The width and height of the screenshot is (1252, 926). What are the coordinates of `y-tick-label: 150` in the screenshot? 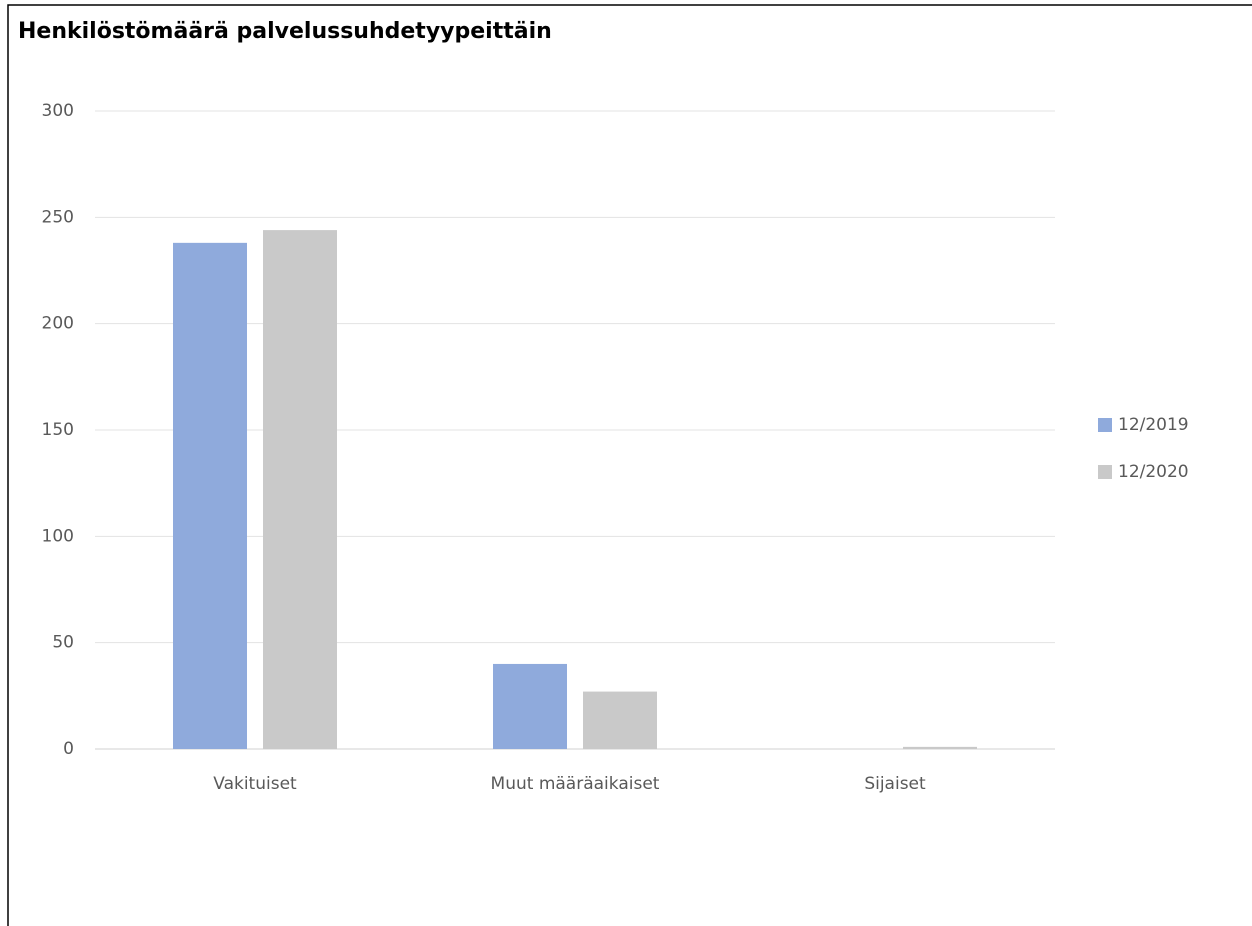 It's located at (58, 430).